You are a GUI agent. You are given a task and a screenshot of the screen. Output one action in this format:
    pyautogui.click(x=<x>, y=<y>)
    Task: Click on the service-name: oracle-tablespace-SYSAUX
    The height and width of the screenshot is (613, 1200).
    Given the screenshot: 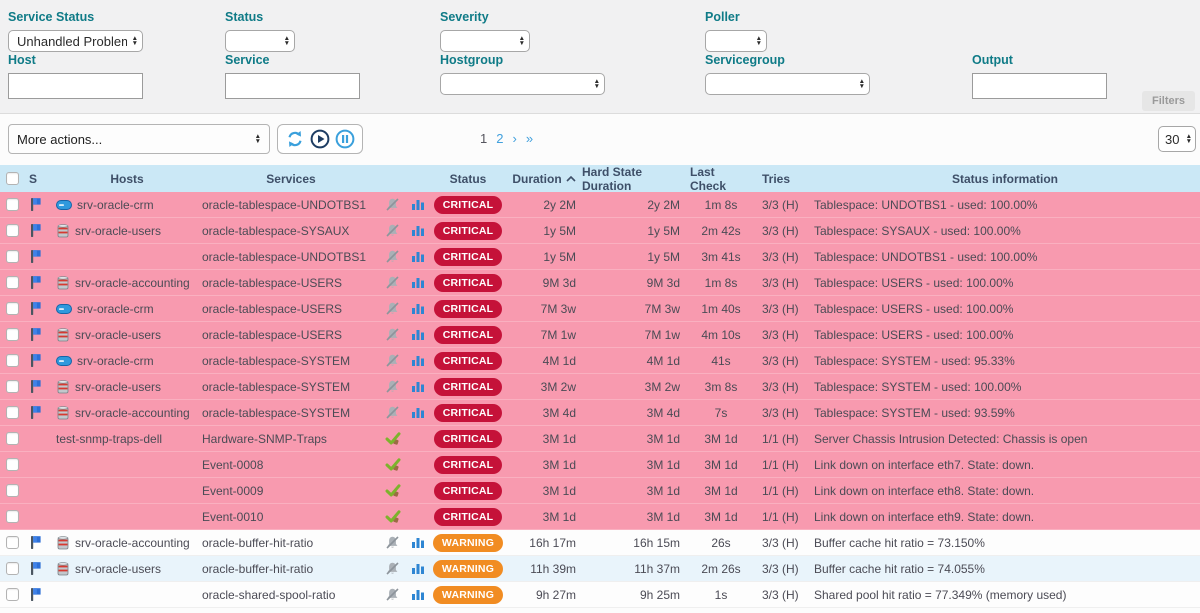 What is the action you would take?
    pyautogui.click(x=276, y=230)
    